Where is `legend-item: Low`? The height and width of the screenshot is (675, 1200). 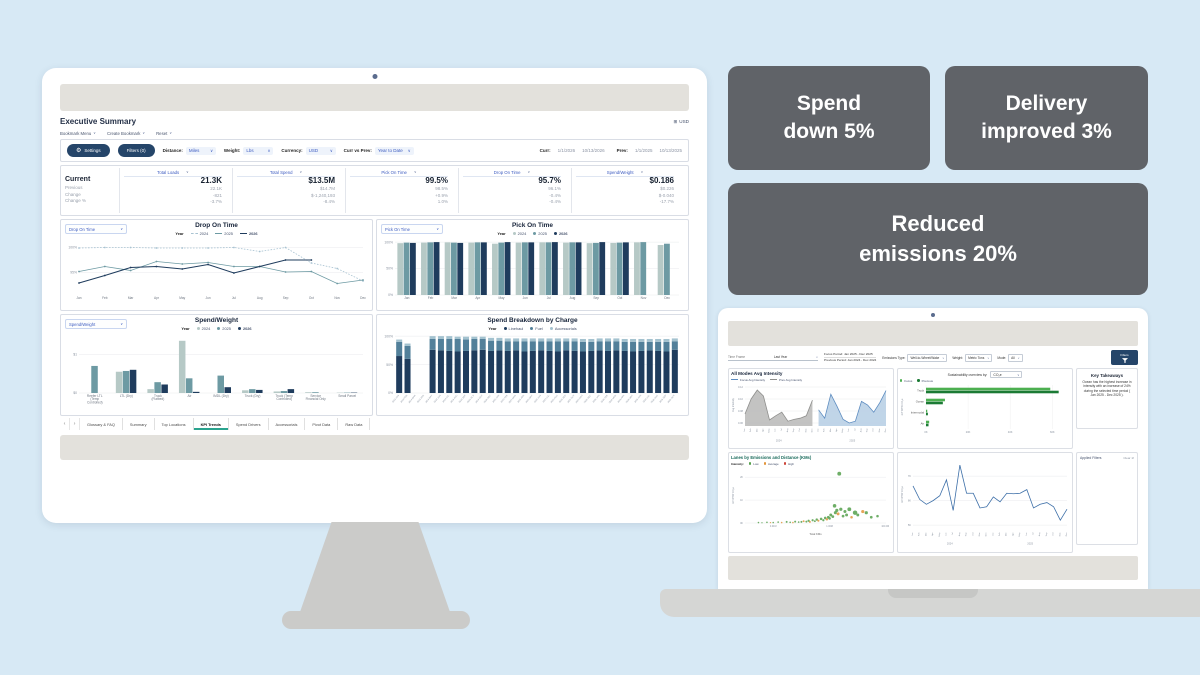 legend-item: Low is located at coordinates (753, 464).